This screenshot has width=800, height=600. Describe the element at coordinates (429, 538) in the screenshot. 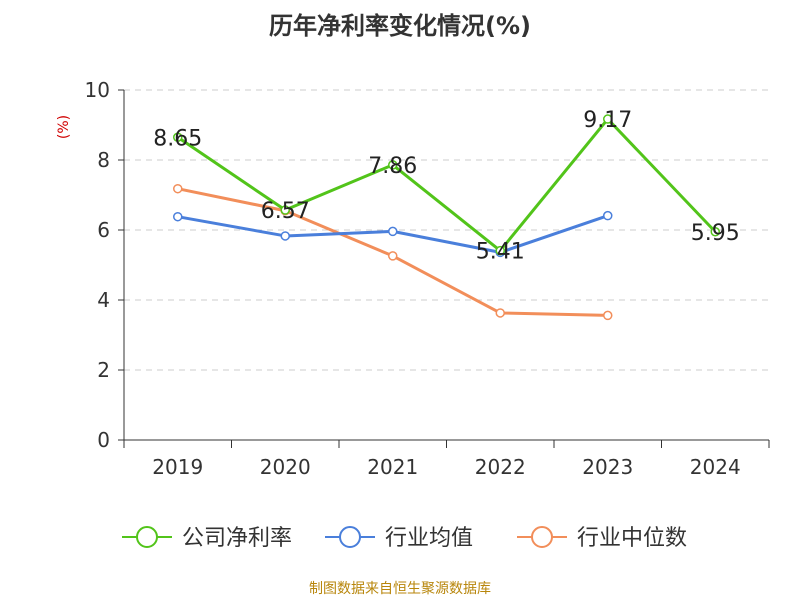

I see `legend-label: 行业均值` at that location.